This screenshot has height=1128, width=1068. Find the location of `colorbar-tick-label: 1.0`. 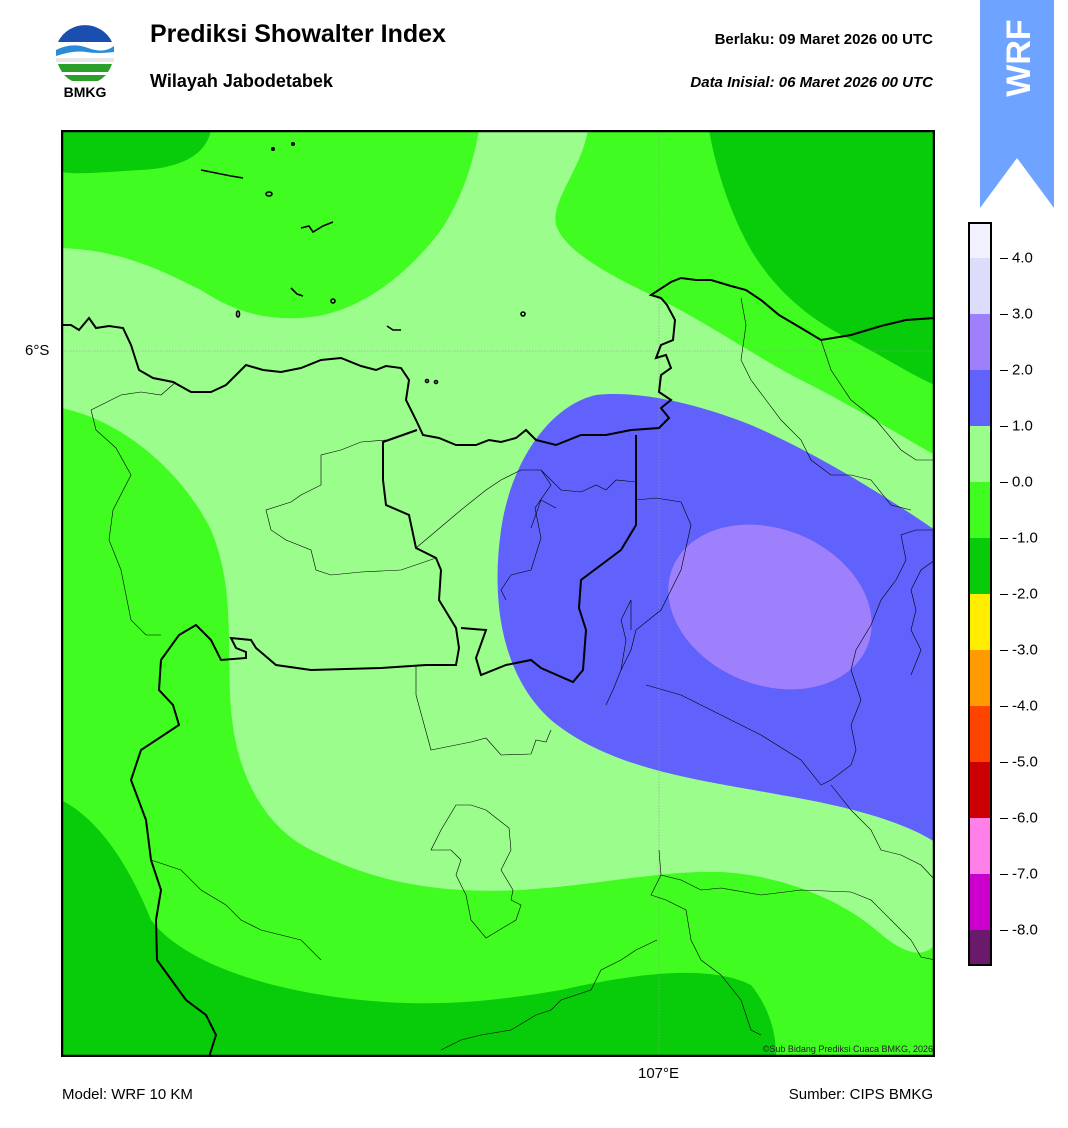

colorbar-tick-label: 1.0 is located at coordinates (1022, 426).